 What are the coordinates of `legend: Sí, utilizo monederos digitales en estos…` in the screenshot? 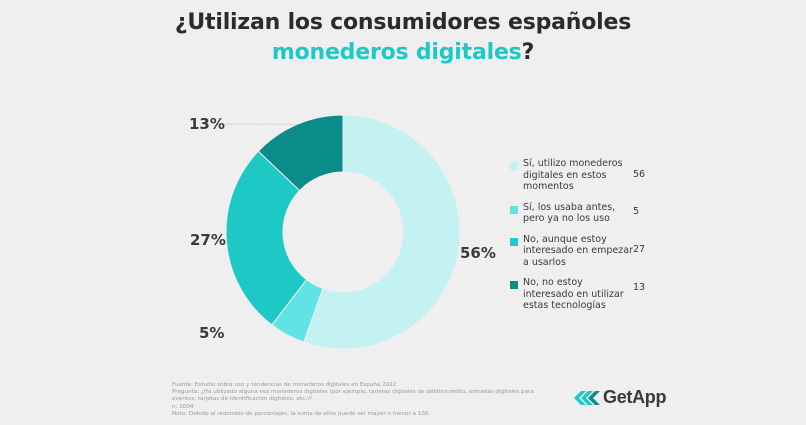 It's located at (580, 239).